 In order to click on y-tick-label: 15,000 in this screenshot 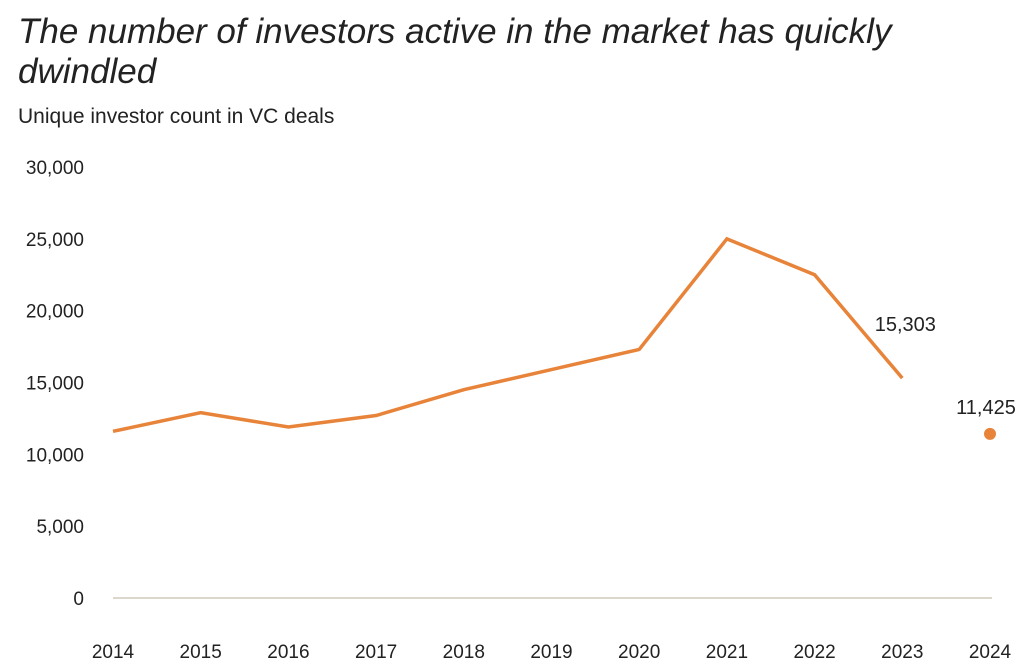, I will do `click(55, 384)`.